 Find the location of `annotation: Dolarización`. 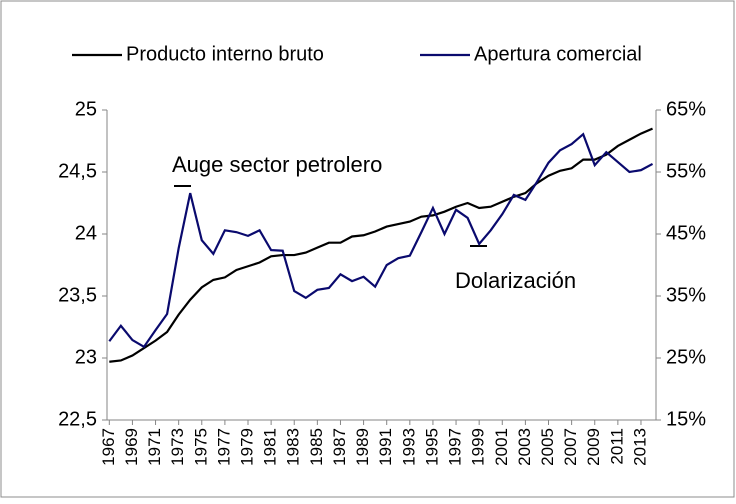

annotation: Dolarización is located at coordinates (515, 280).